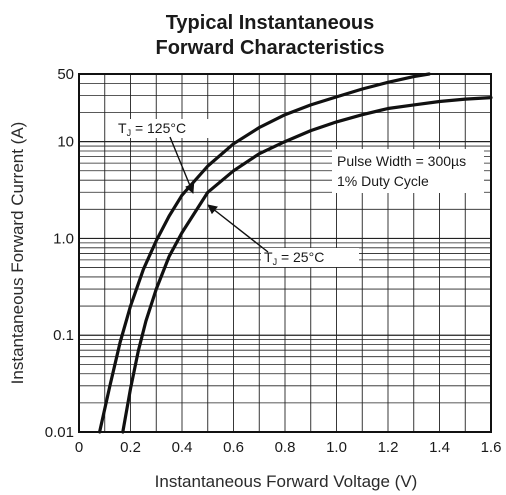  Describe the element at coordinates (63, 238) in the screenshot. I see `y-tick-label: 1.0` at that location.